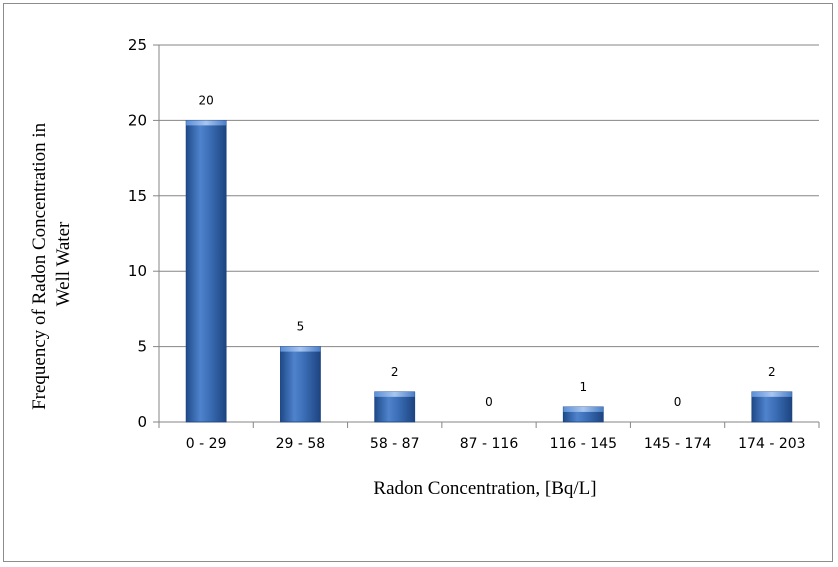  I want to click on data-label: 1, so click(583, 387).